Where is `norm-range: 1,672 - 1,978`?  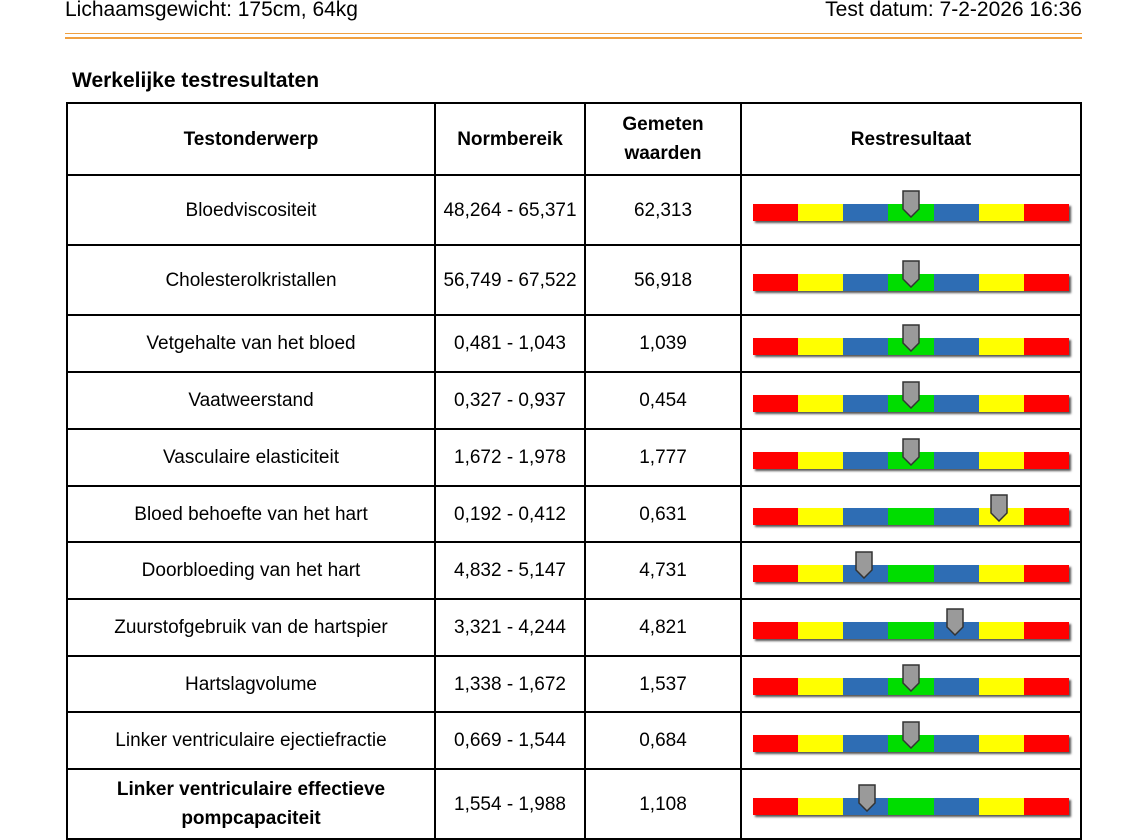
norm-range: 1,672 - 1,978 is located at coordinates (510, 457).